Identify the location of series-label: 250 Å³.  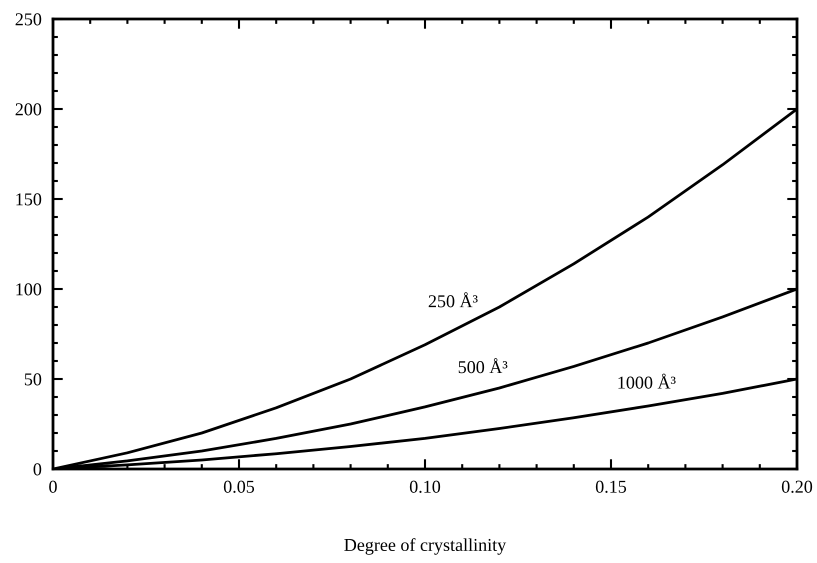
(453, 300).